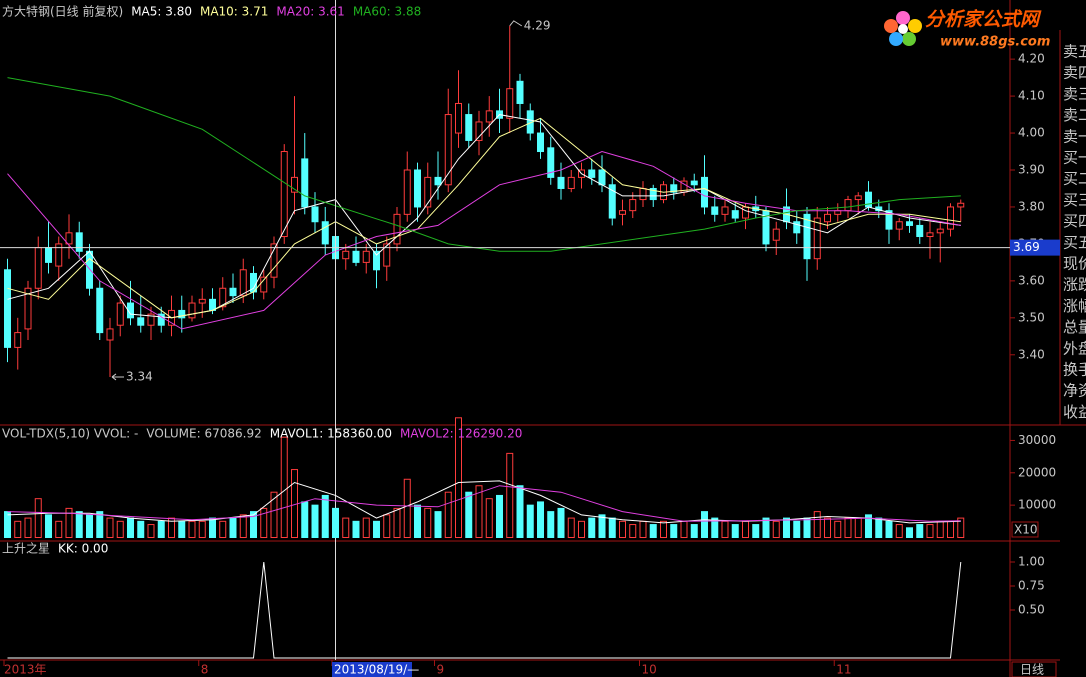  Describe the element at coordinates (983, 20) in the screenshot. I see `logo-name: 分析家公式网` at that location.